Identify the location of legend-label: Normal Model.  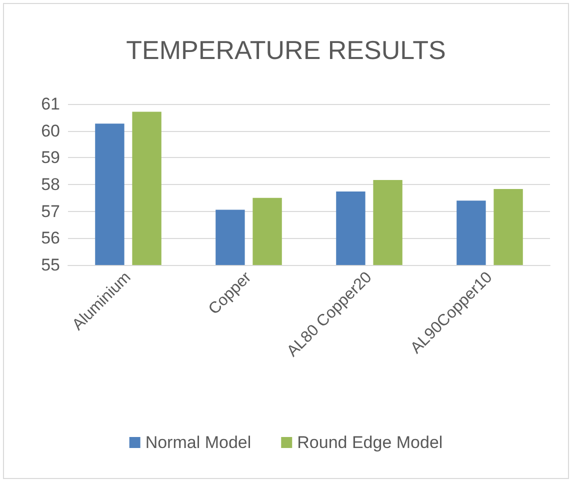
(198, 442).